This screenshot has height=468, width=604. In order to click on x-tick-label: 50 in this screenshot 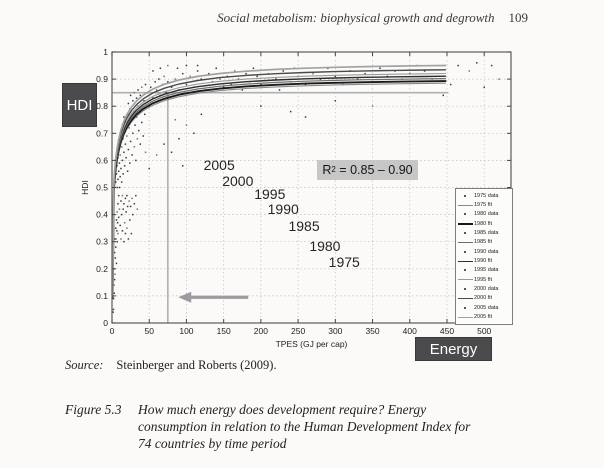, I will do `click(149, 331)`.